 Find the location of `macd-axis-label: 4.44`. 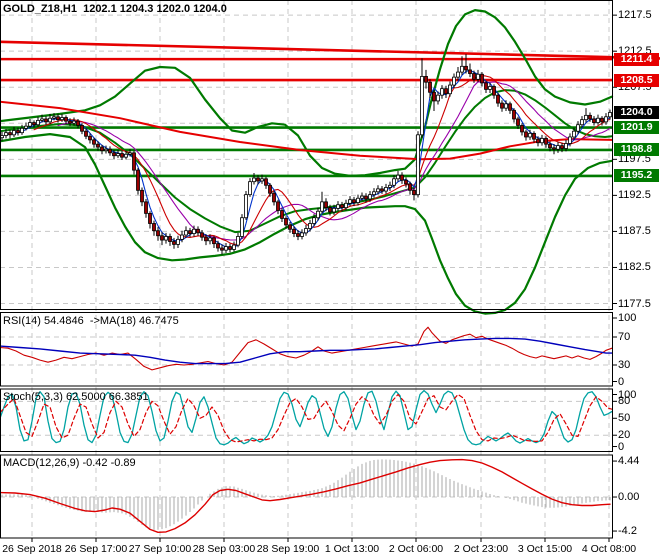

macd-axis-label: 4.44 is located at coordinates (629, 461).